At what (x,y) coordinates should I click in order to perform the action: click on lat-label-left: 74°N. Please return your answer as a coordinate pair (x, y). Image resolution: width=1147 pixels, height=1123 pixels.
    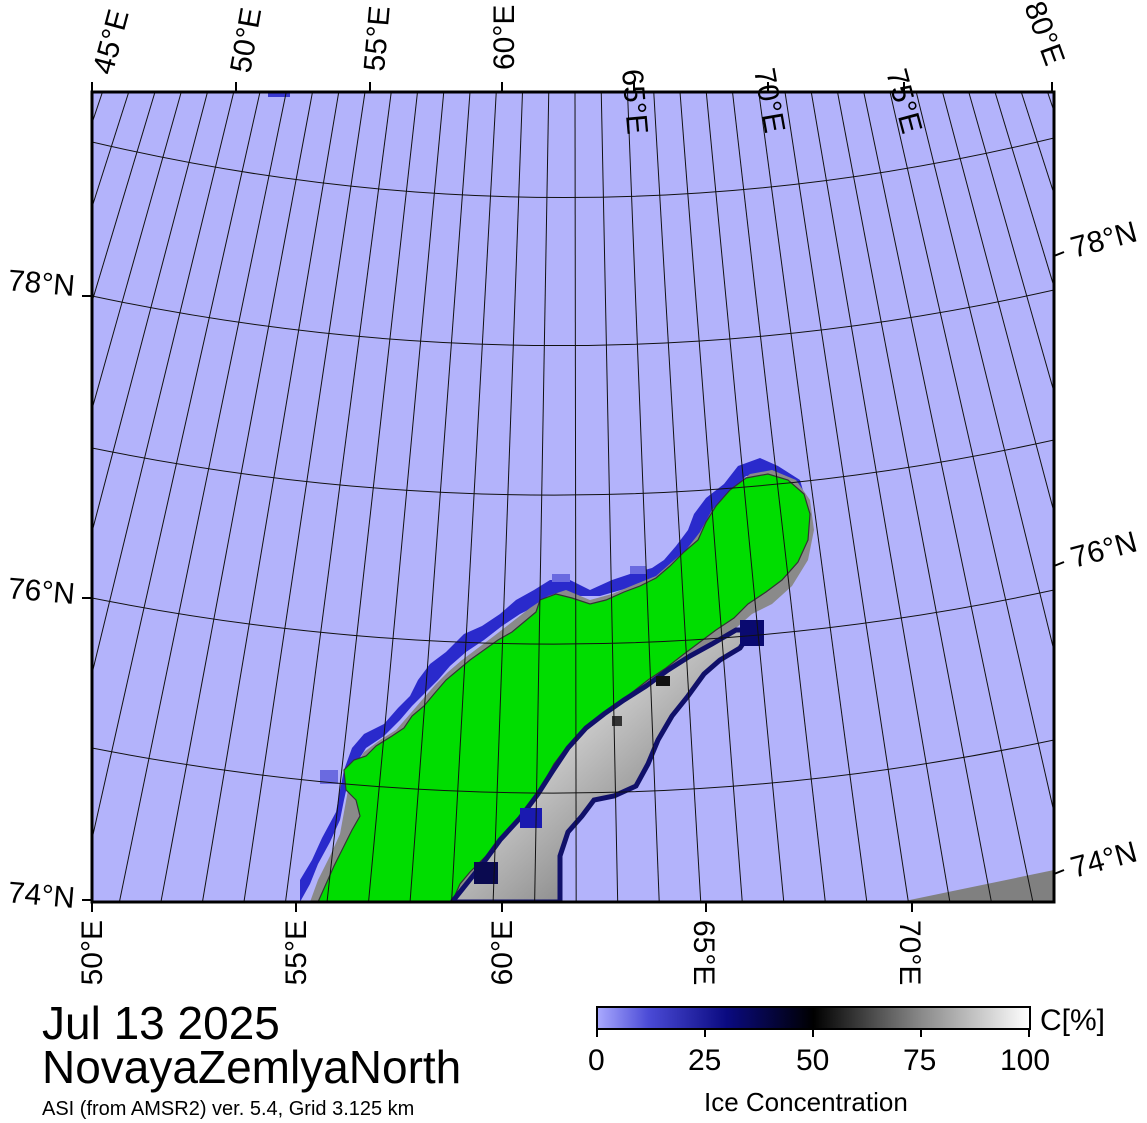
    Looking at the image, I should click on (42, 895).